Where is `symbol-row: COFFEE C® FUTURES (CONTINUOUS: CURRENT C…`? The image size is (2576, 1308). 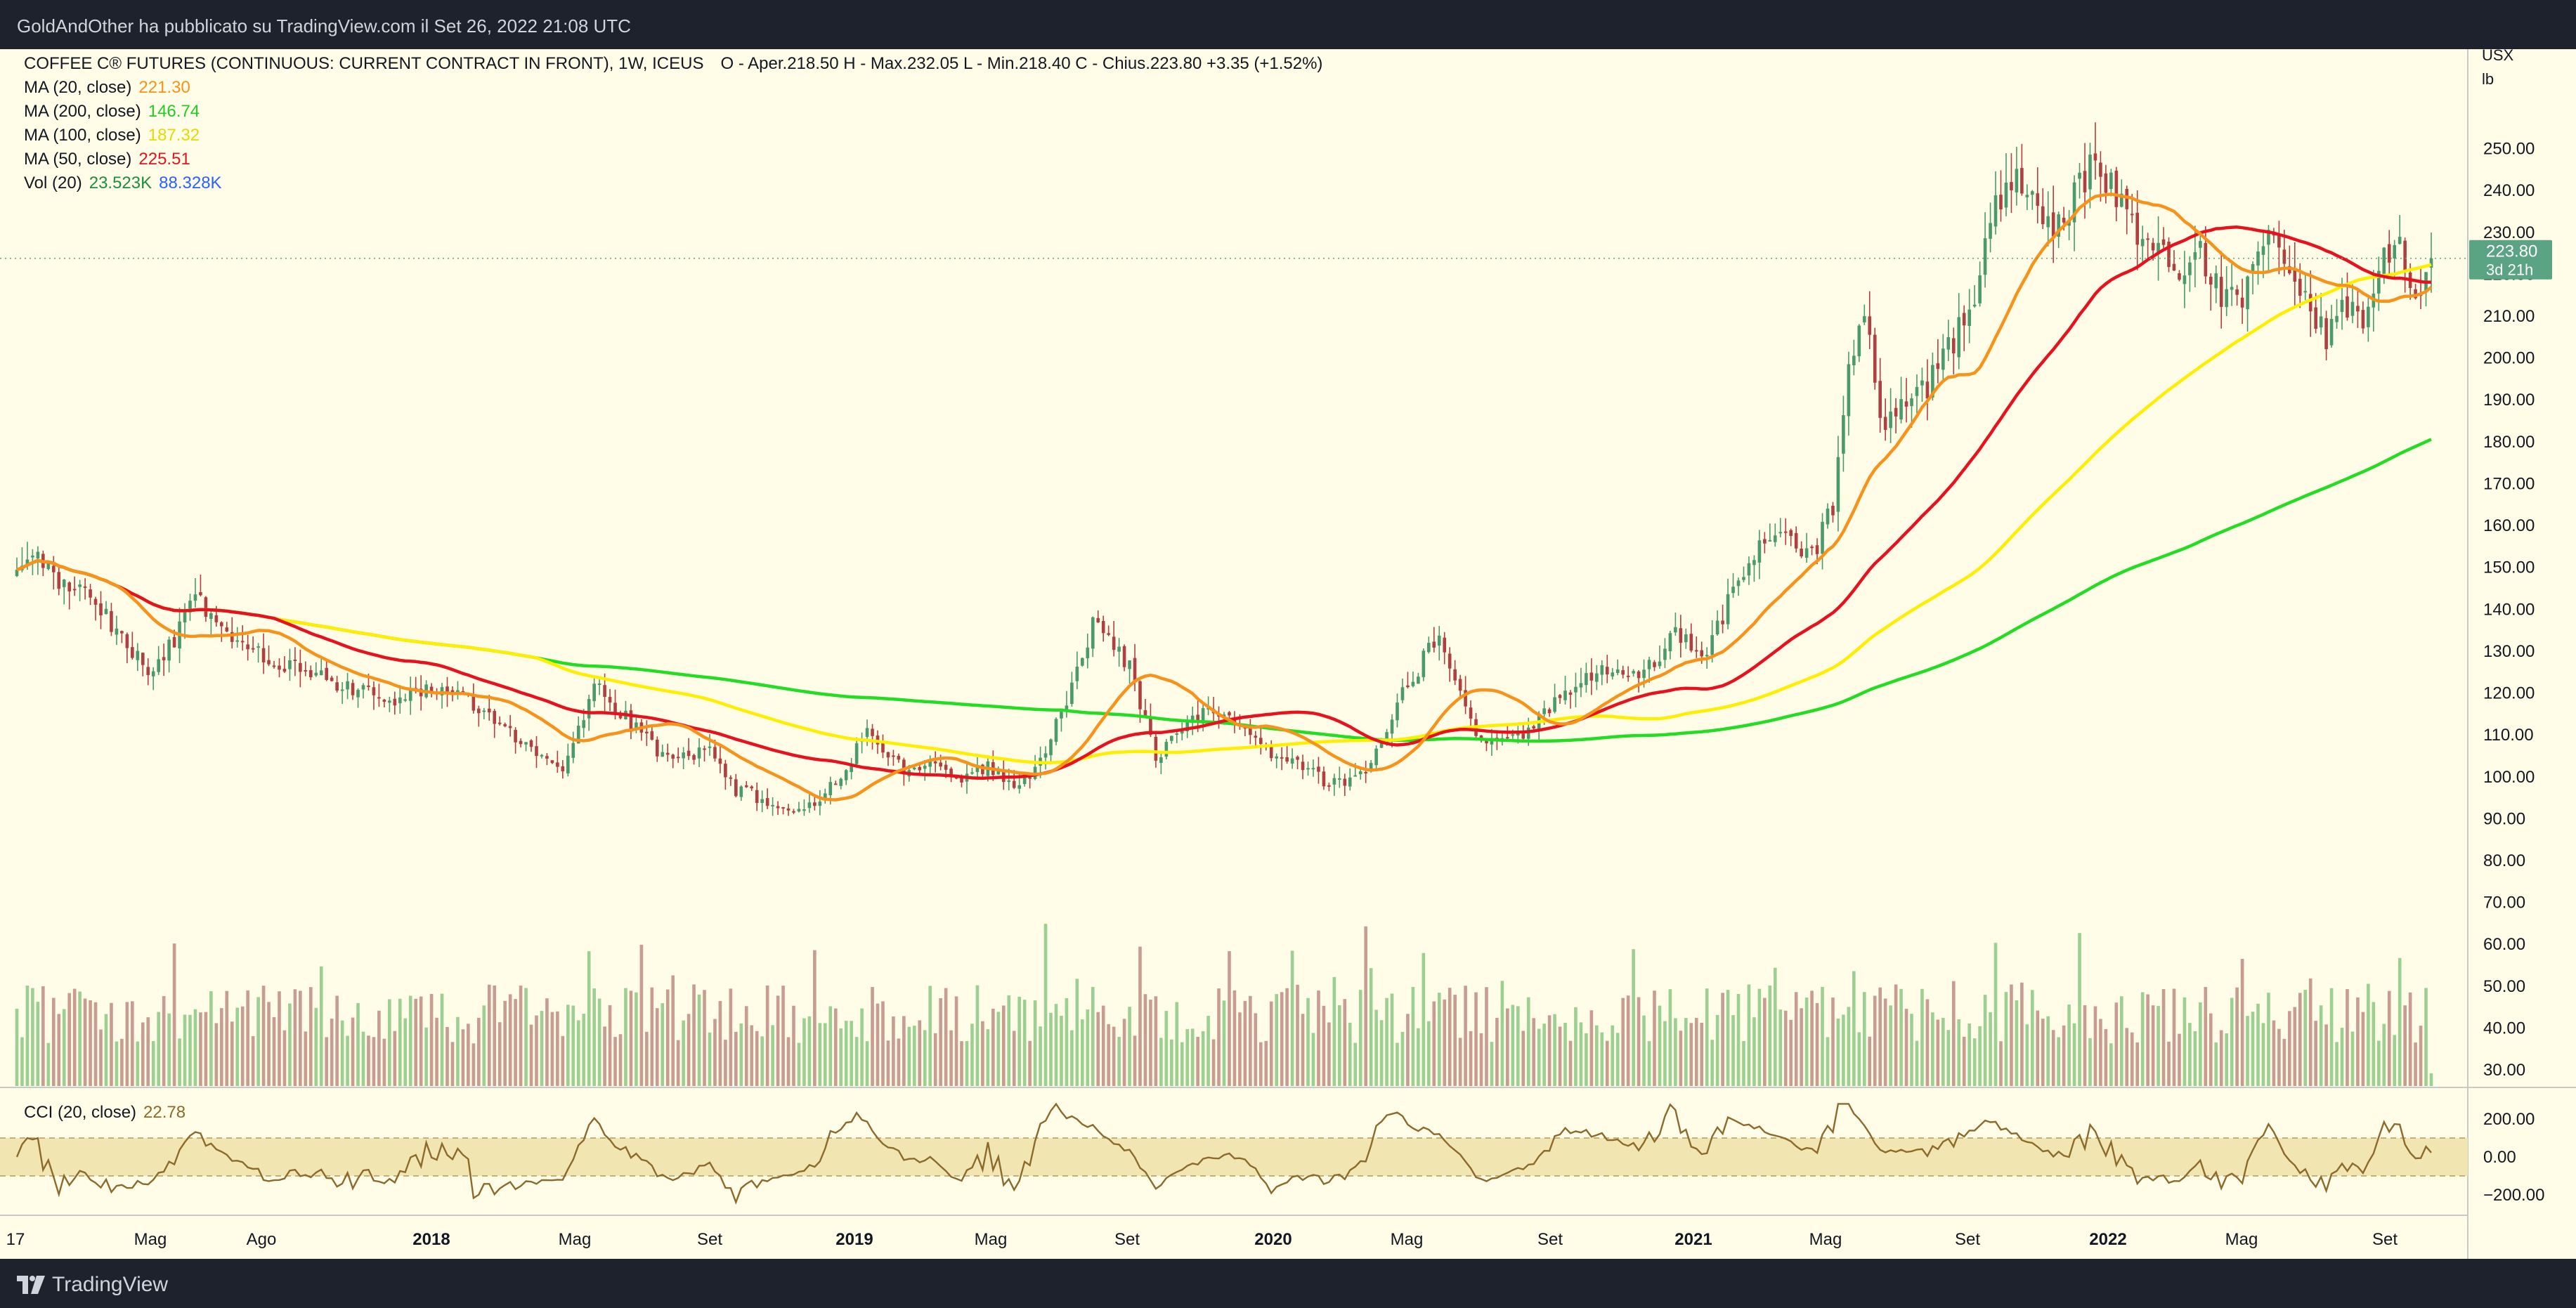
symbol-row: COFFEE C® FUTURES (CONTINUOUS: CURRENT C… is located at coordinates (673, 64).